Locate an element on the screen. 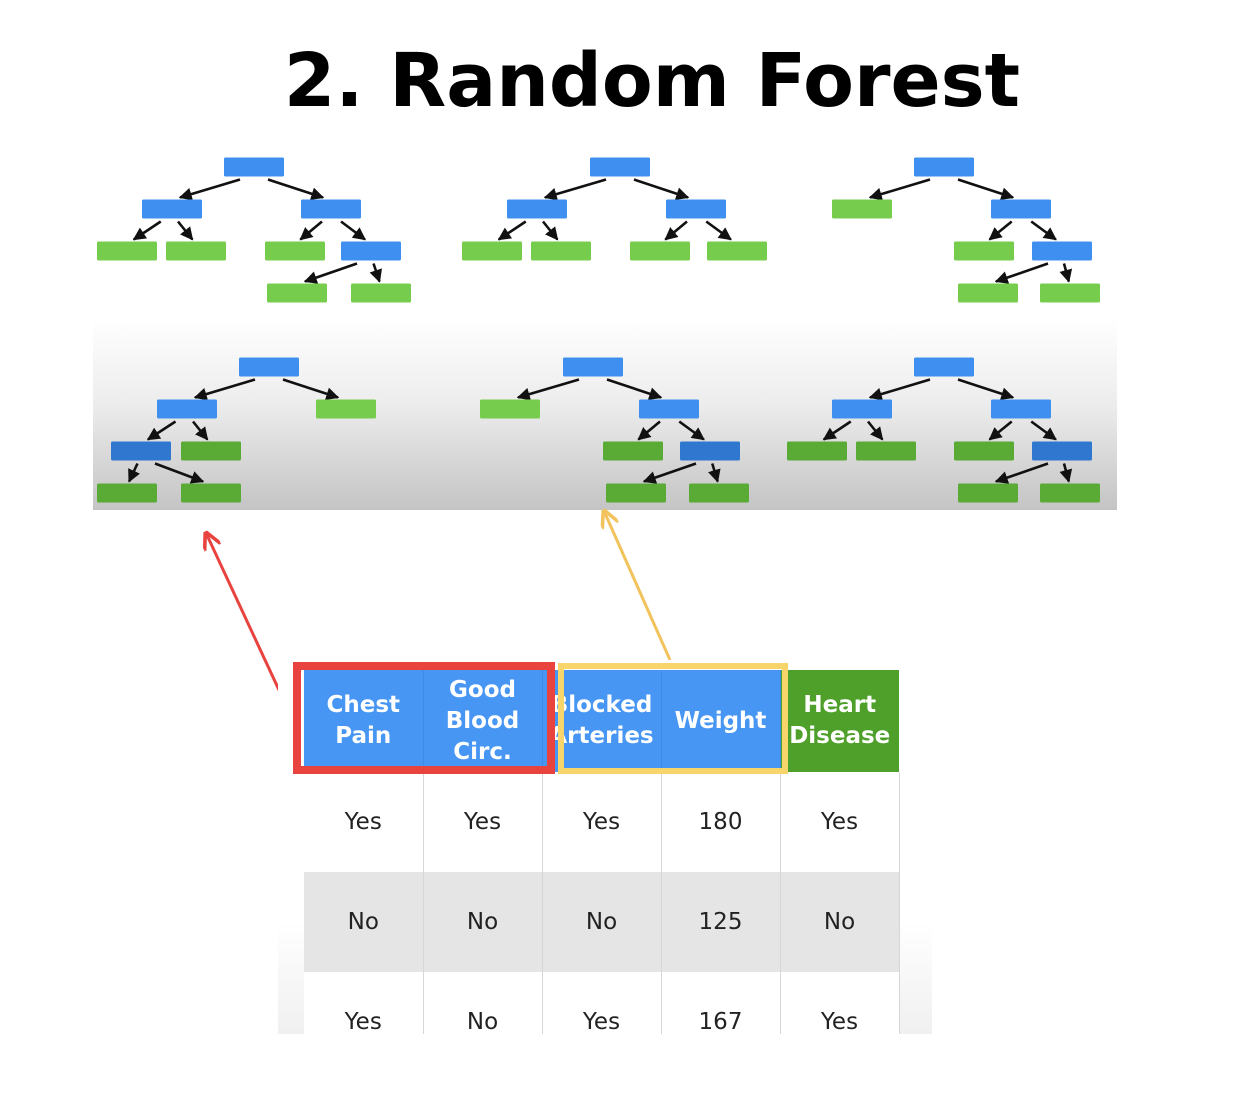 Image resolution: width=1248 pixels, height=1116 pixels. column-header-line: Weight is located at coordinates (720, 720).